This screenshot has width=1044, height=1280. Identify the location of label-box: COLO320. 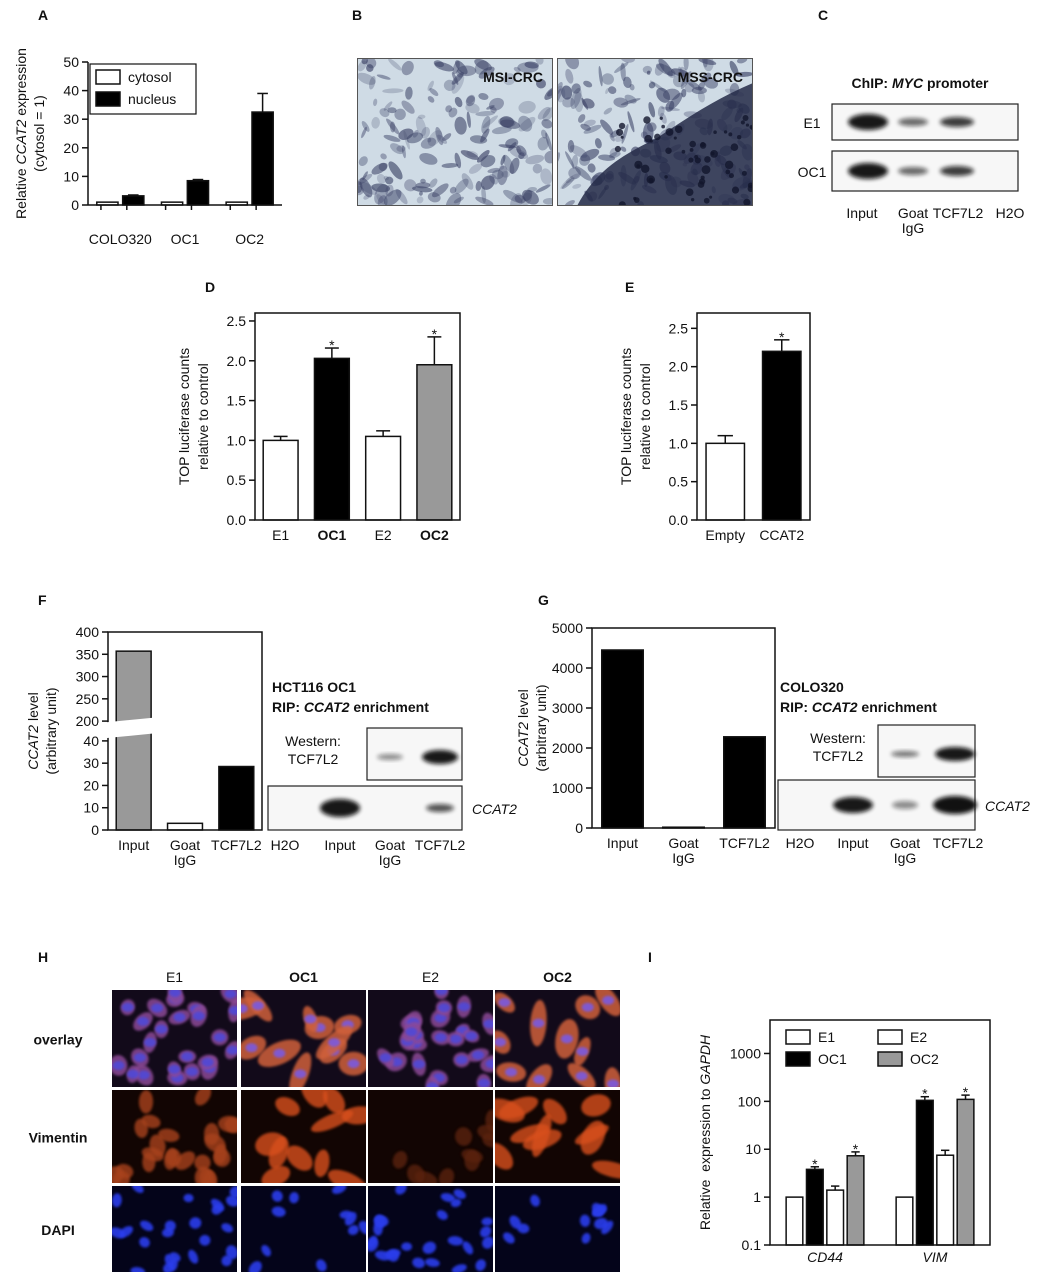
(120, 239).